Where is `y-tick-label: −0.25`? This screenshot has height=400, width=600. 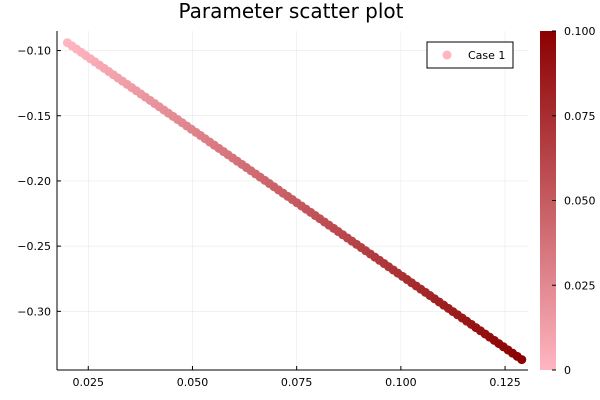 y-tick-label: −0.25 is located at coordinates (34, 246).